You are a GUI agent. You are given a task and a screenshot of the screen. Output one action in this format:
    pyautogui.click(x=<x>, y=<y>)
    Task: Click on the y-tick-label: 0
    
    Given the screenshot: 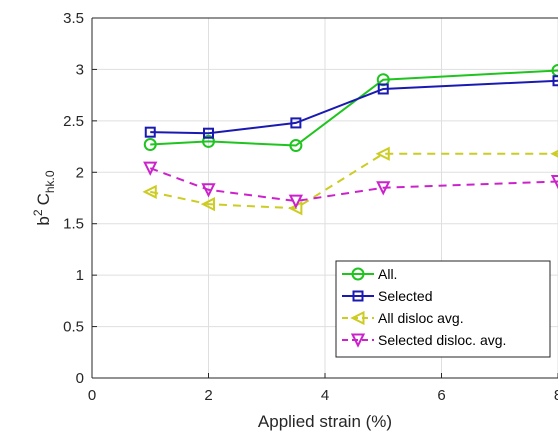 What is the action you would take?
    pyautogui.click(x=80, y=378)
    